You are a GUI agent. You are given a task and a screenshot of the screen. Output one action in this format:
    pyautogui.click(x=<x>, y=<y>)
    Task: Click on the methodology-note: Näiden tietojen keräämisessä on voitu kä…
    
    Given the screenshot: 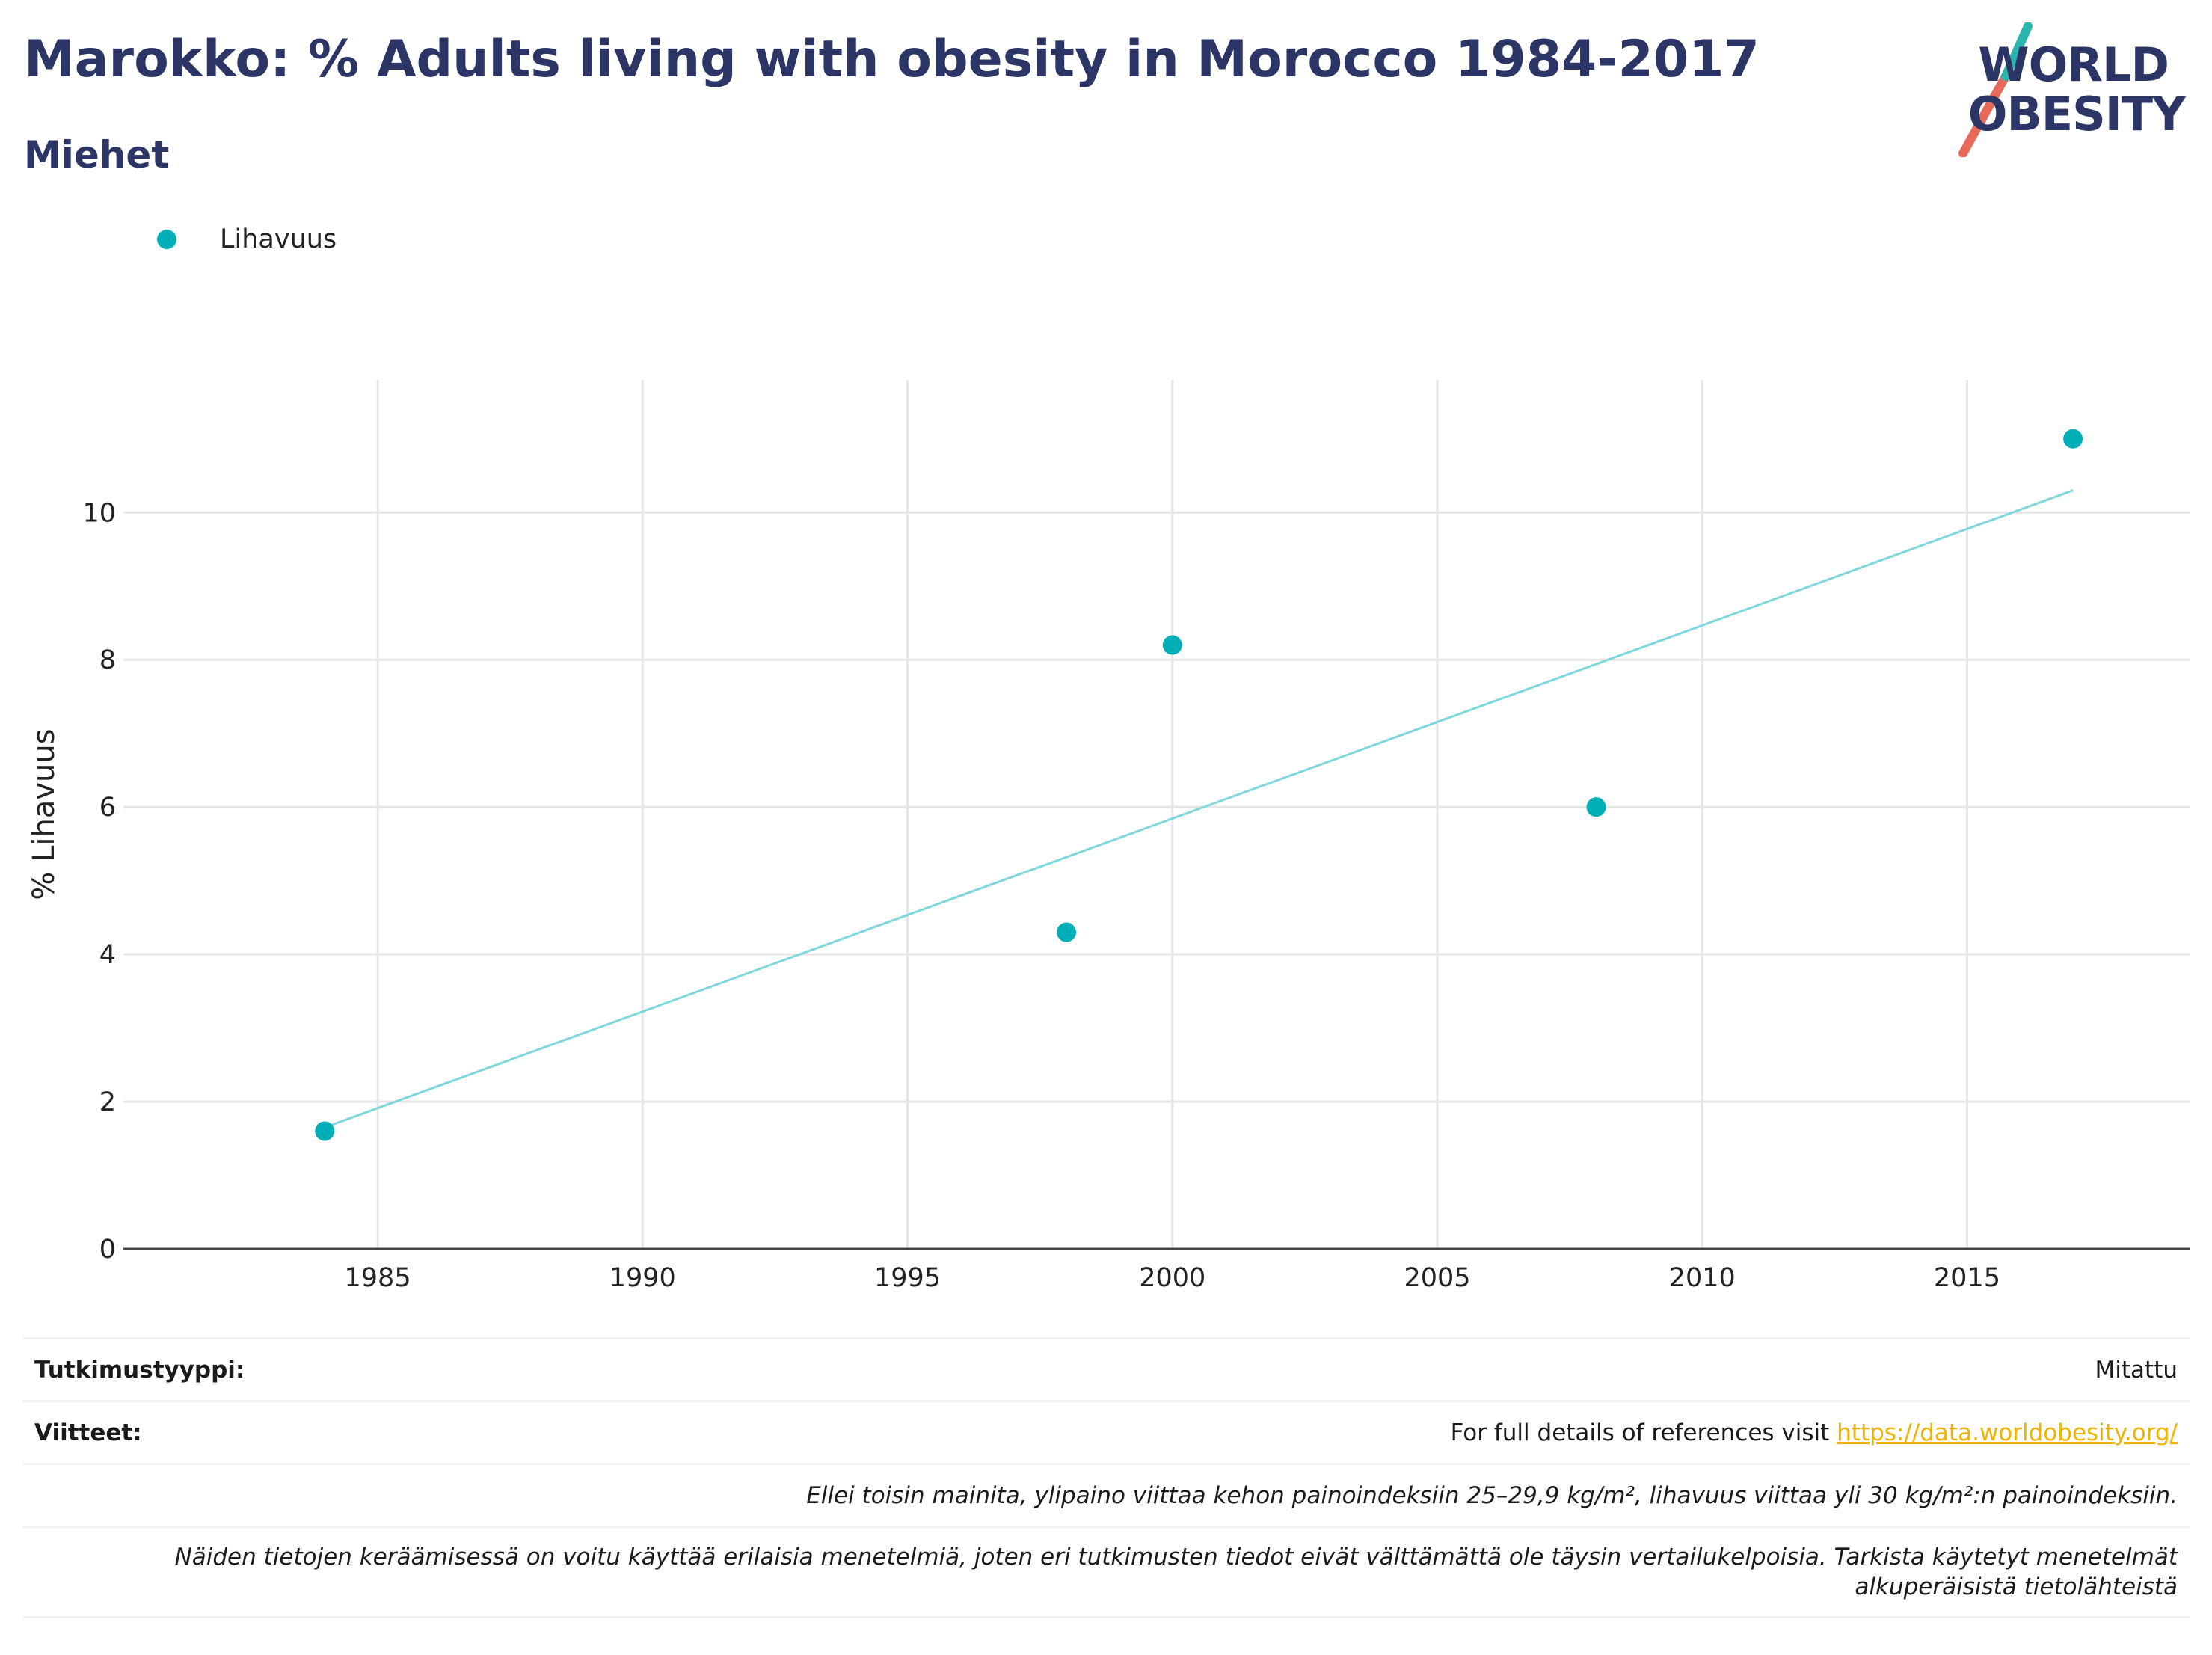 What is the action you would take?
    pyautogui.click(x=1176, y=1572)
    